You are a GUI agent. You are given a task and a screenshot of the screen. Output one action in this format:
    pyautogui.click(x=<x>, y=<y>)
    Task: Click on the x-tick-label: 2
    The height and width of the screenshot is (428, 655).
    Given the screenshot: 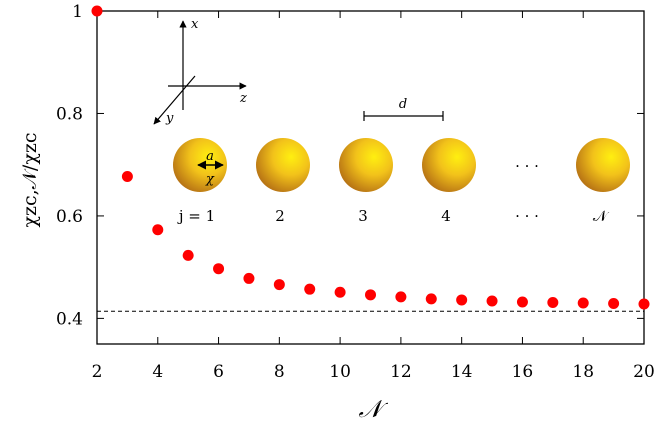 What is the action you would take?
    pyautogui.click(x=97, y=372)
    